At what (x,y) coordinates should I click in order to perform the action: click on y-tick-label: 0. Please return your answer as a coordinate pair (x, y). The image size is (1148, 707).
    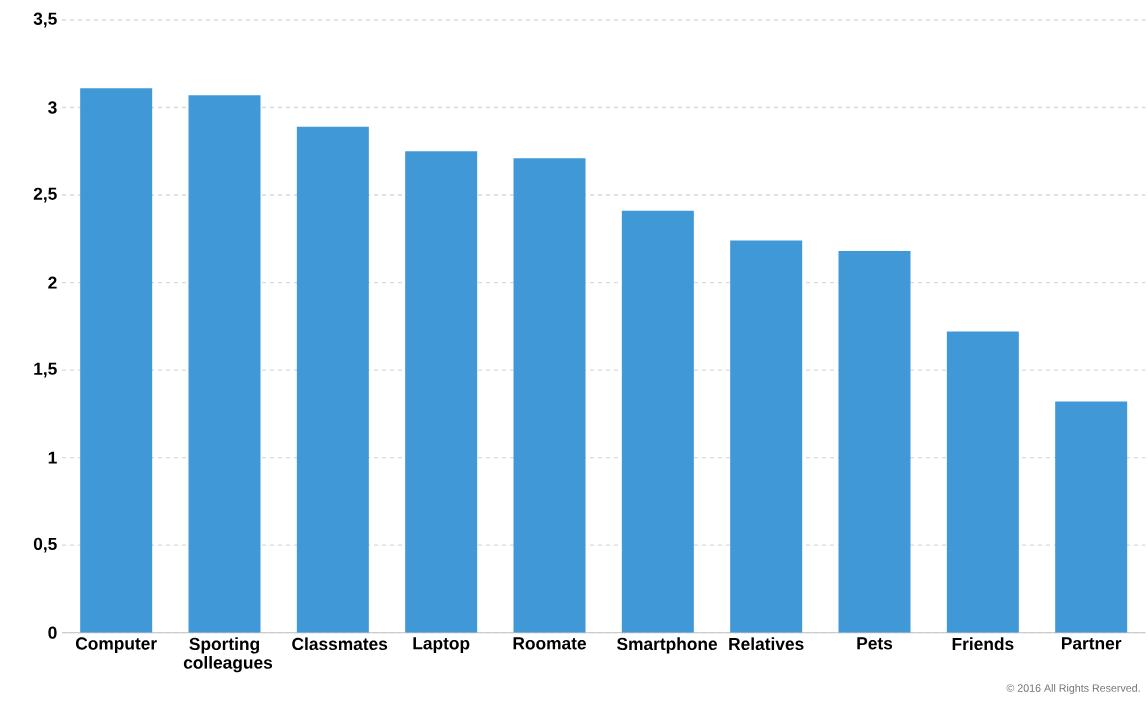
    Looking at the image, I should click on (52, 632).